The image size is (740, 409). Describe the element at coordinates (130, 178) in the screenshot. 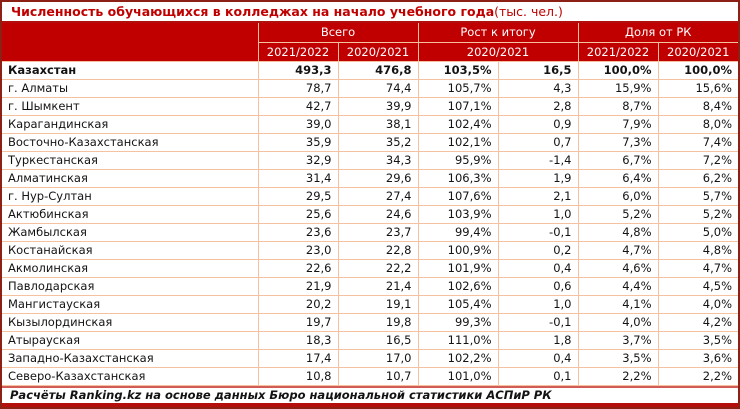

I see `region-name-cell: Алматинская` at that location.